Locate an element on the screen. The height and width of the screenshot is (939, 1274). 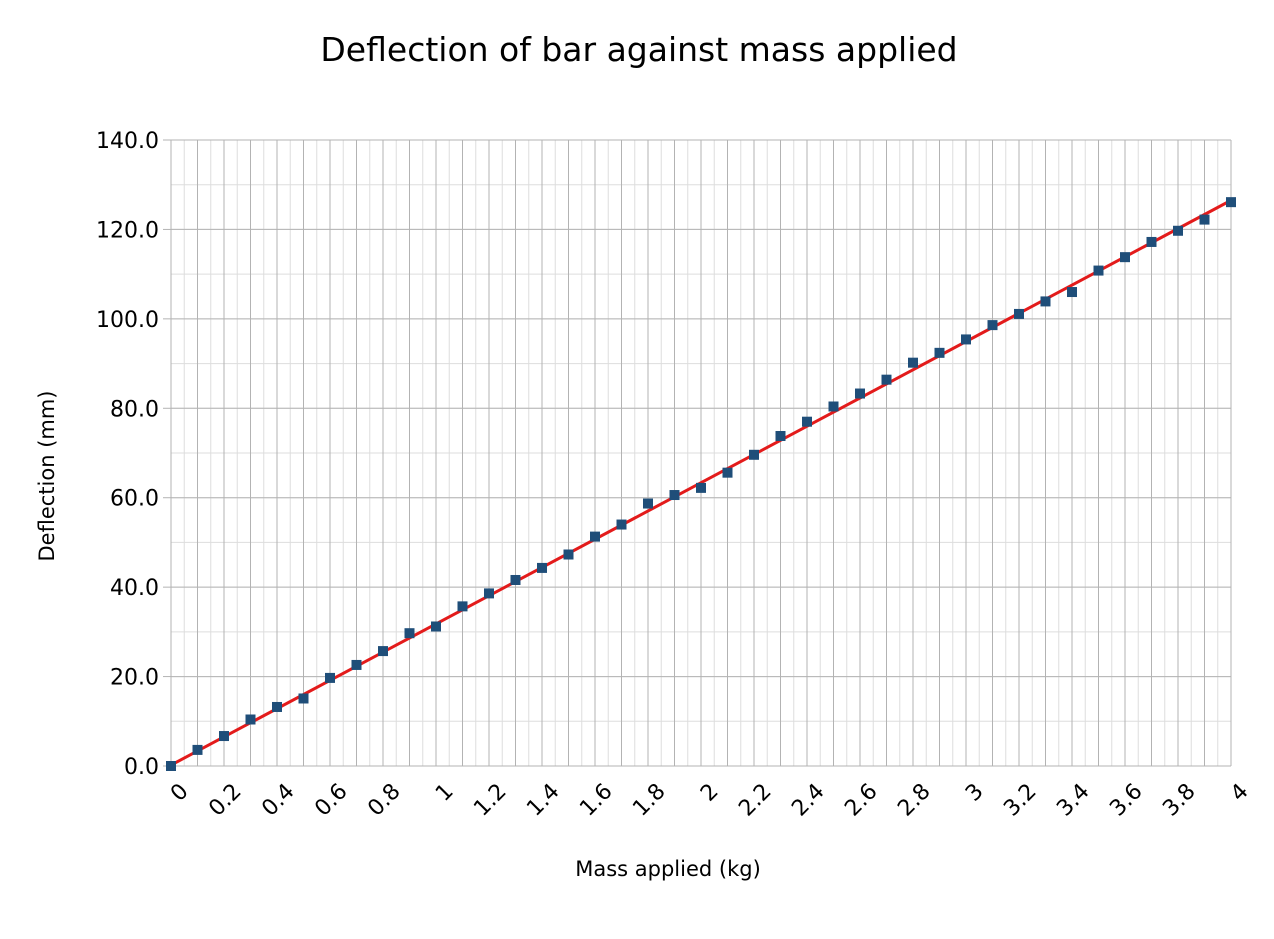
x-tick-label: 1.8 is located at coordinates (649, 800).